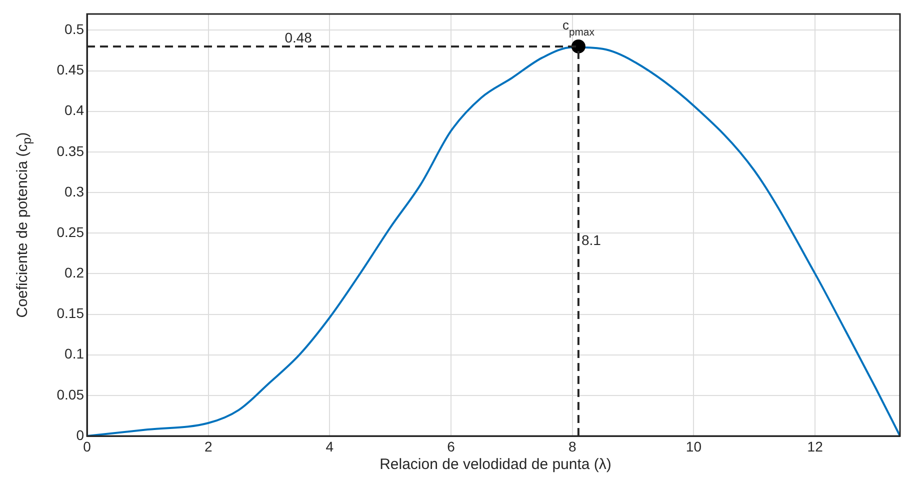 The image size is (908, 485). I want to click on x-tick-label: 4, so click(330, 446).